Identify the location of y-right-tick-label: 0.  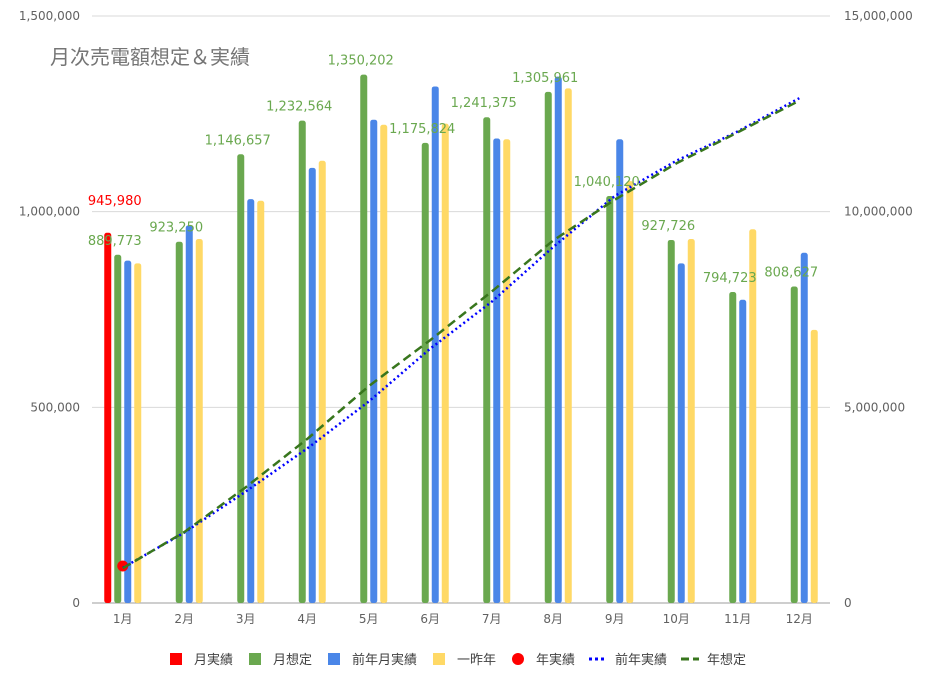
(848, 603).